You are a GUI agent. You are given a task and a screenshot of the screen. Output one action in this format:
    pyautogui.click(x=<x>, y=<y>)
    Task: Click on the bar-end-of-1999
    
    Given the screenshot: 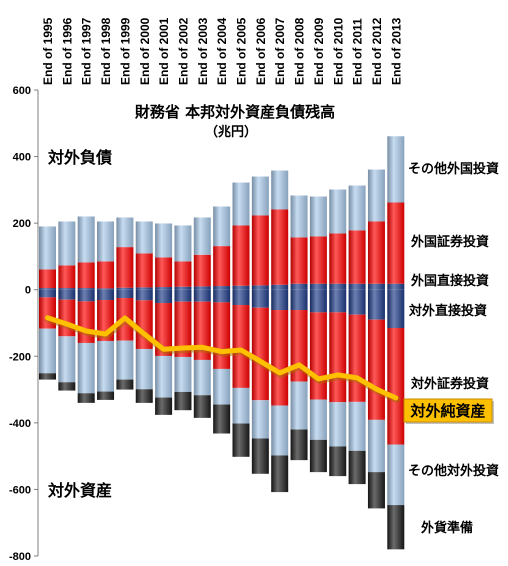 What is the action you would take?
    pyautogui.click(x=125, y=303)
    